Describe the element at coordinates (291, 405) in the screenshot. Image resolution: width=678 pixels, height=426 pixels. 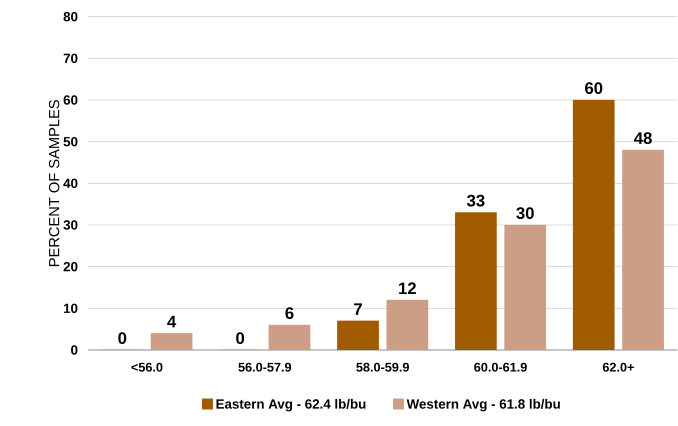
I see `legend-label: Eastern Avg - 62.4 lb/bu` at that location.